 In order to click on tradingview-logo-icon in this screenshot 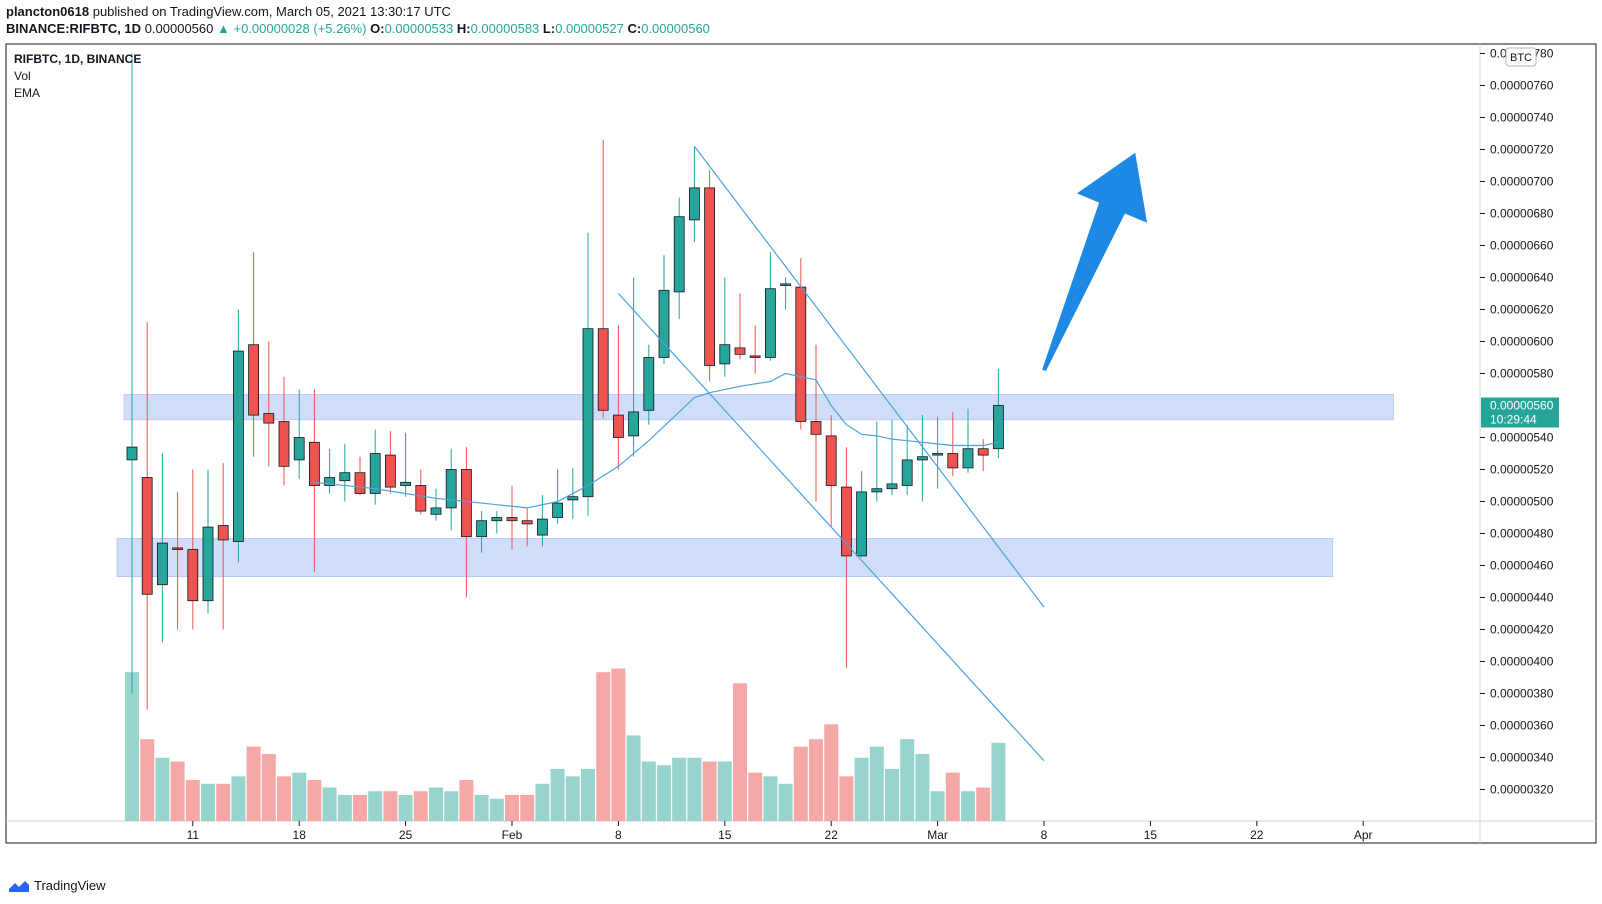, I will do `click(19, 886)`.